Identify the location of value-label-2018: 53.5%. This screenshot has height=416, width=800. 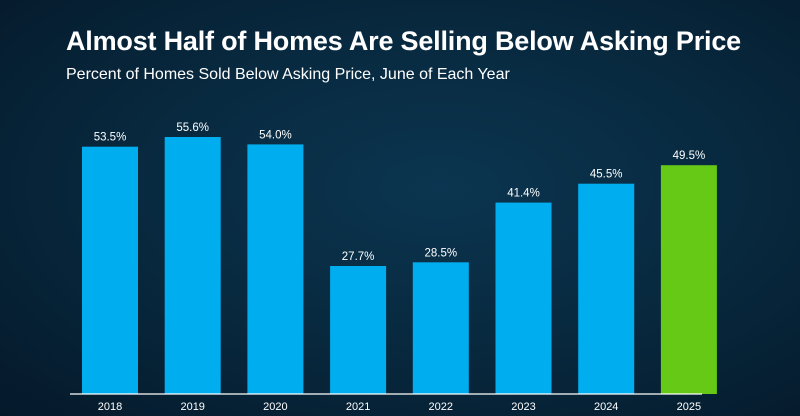
(110, 138).